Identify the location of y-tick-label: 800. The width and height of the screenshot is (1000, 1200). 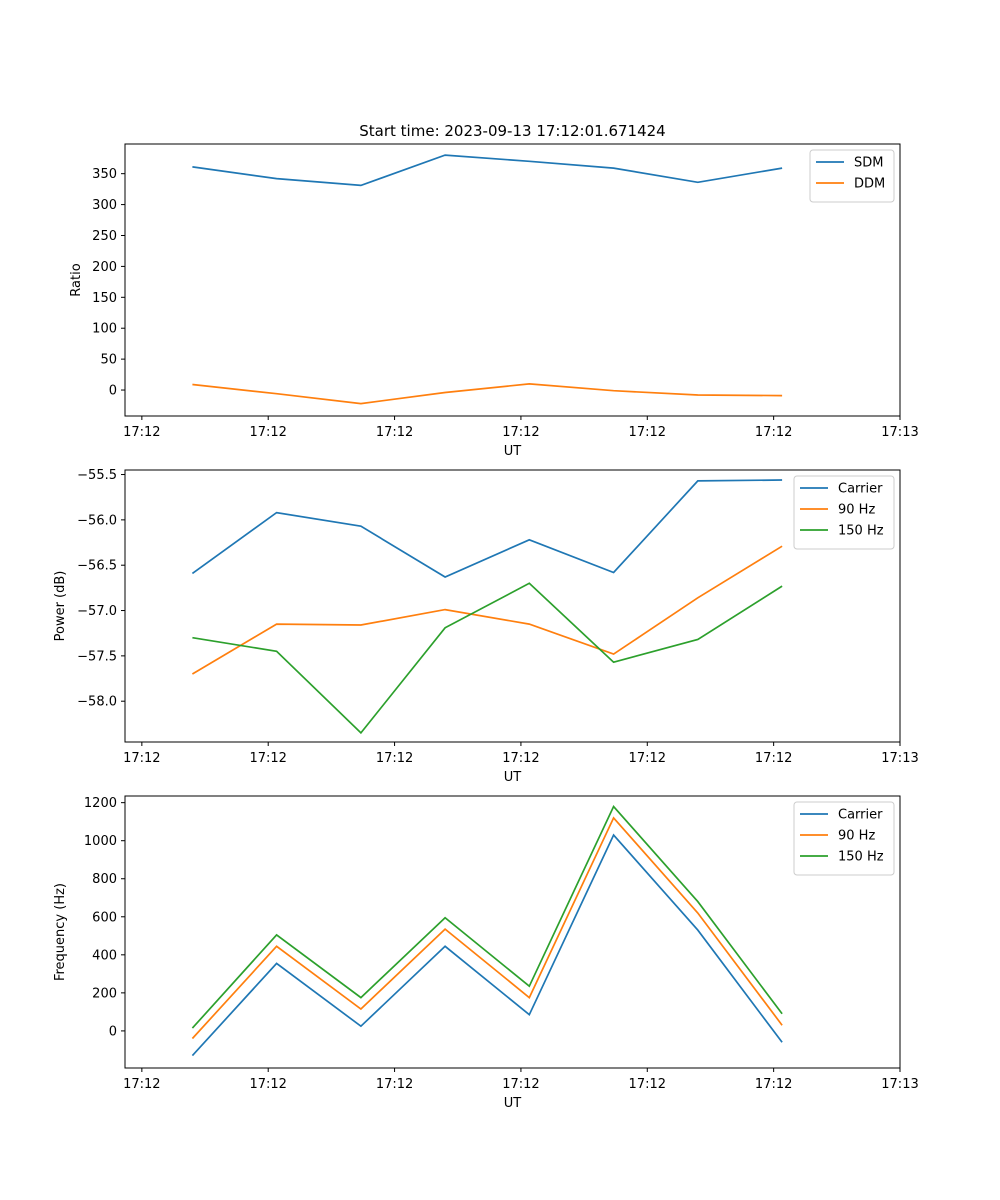
(104, 879).